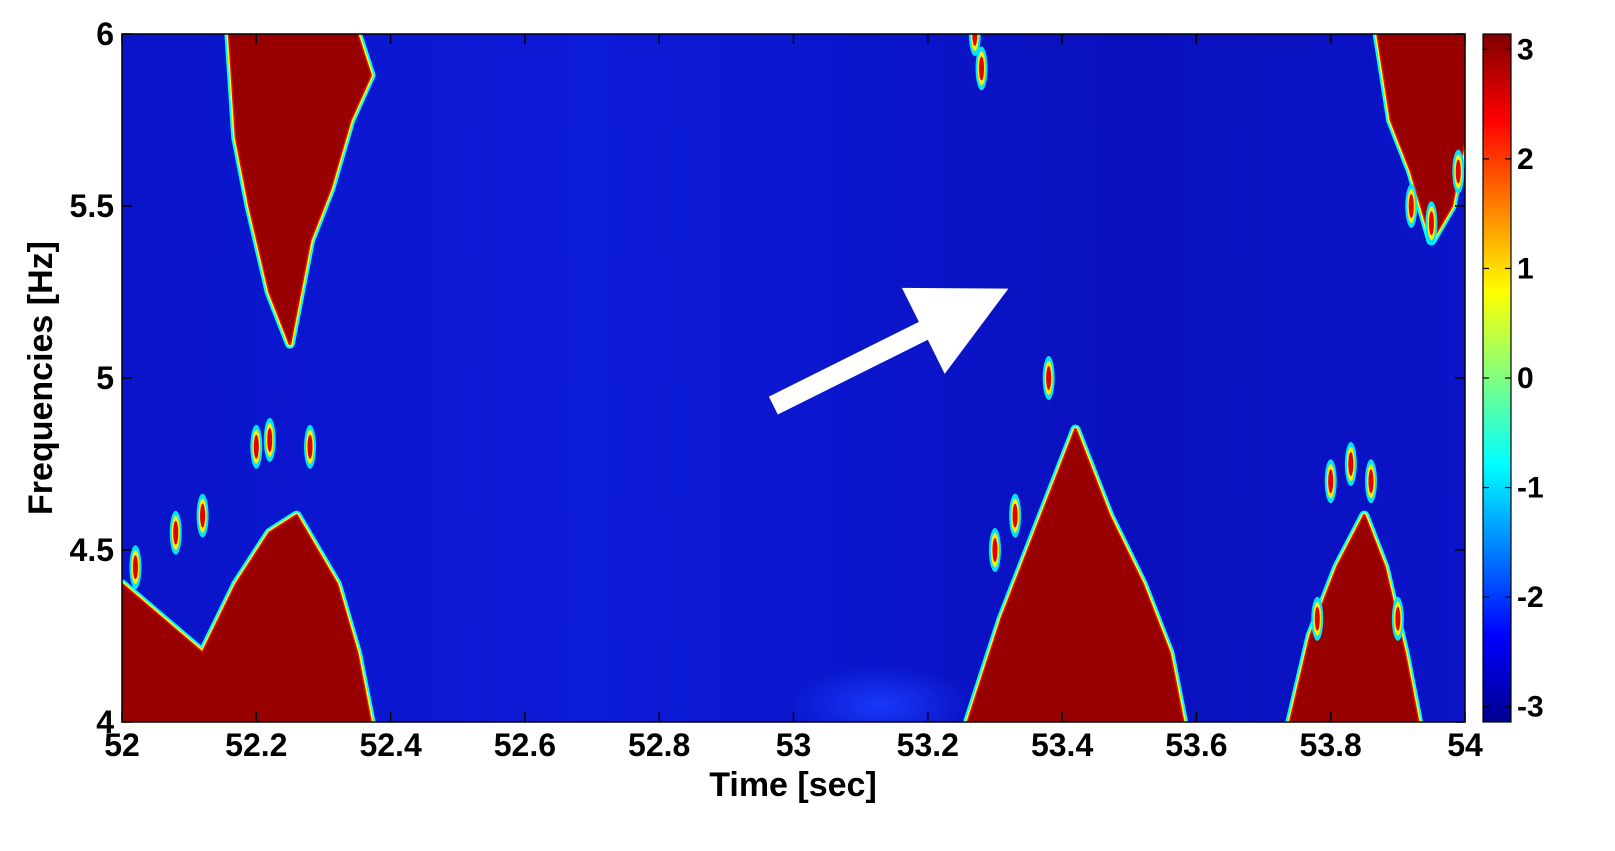  I want to click on x-tick-label: 54, so click(1465, 745).